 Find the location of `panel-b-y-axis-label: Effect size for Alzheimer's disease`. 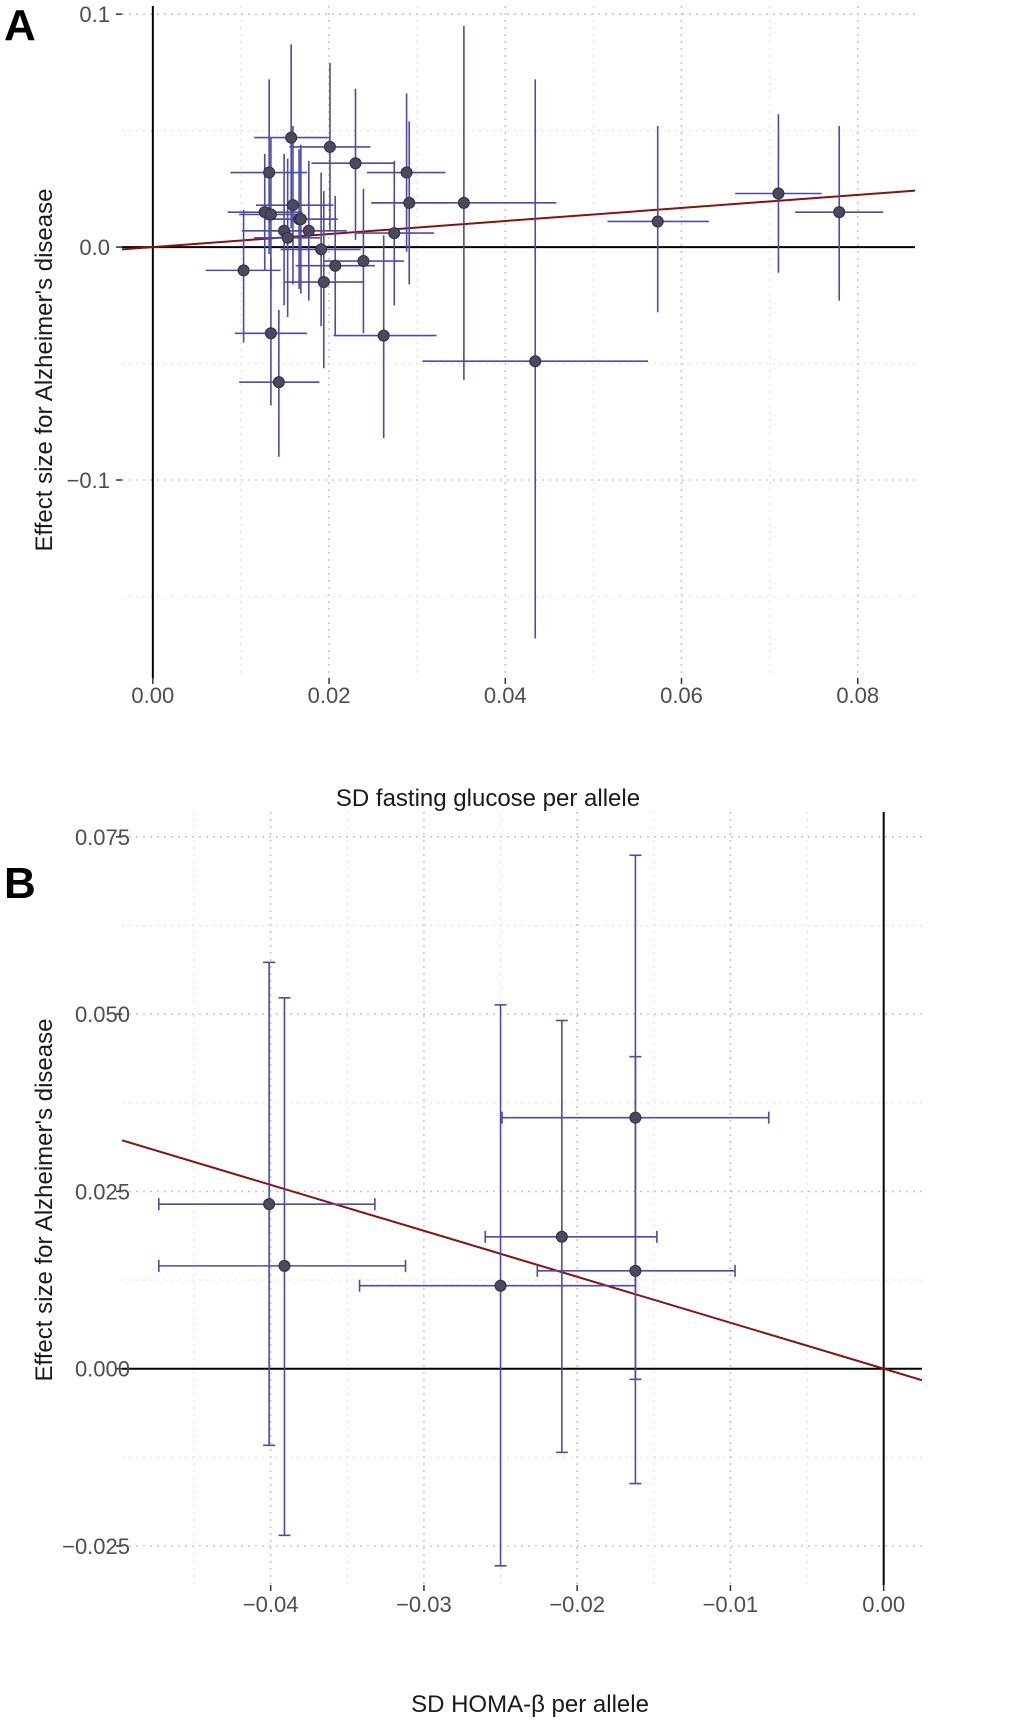

panel-b-y-axis-label: Effect size for Alzheimer's disease is located at coordinates (44, 1200).